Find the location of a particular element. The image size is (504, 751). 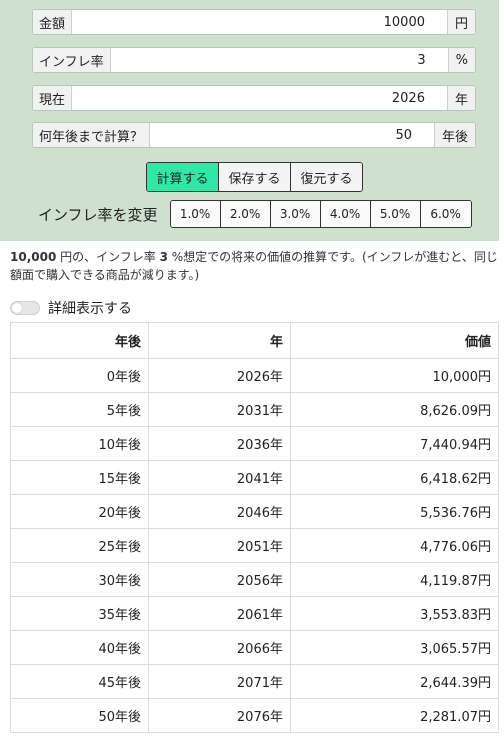

detail-toggle-switch is located at coordinates (25, 308).